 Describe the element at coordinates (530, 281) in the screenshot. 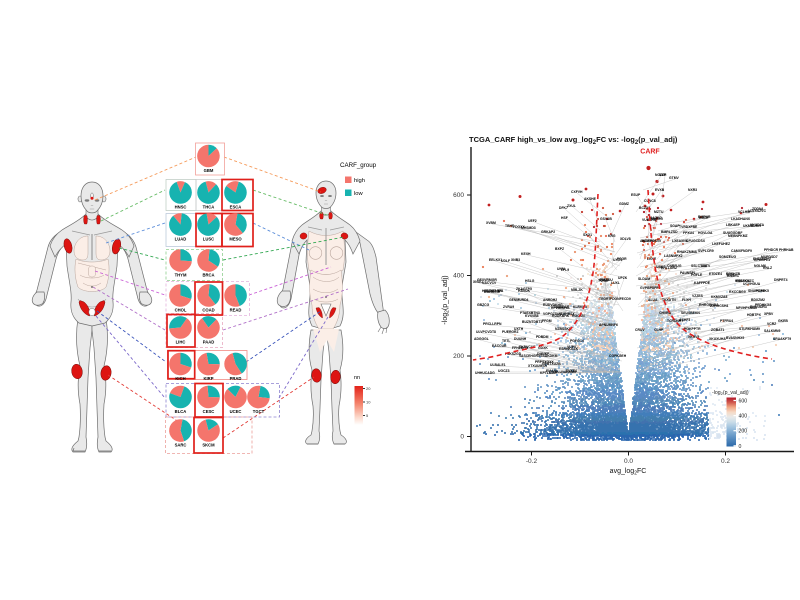

I see `svg-text: HSLG` at that location.